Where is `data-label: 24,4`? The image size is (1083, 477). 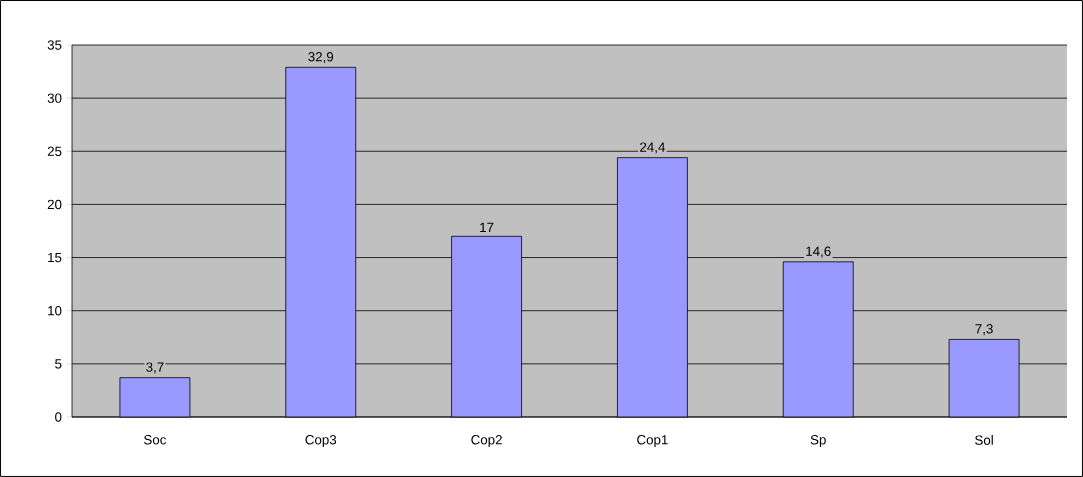 data-label: 24,4 is located at coordinates (652, 148).